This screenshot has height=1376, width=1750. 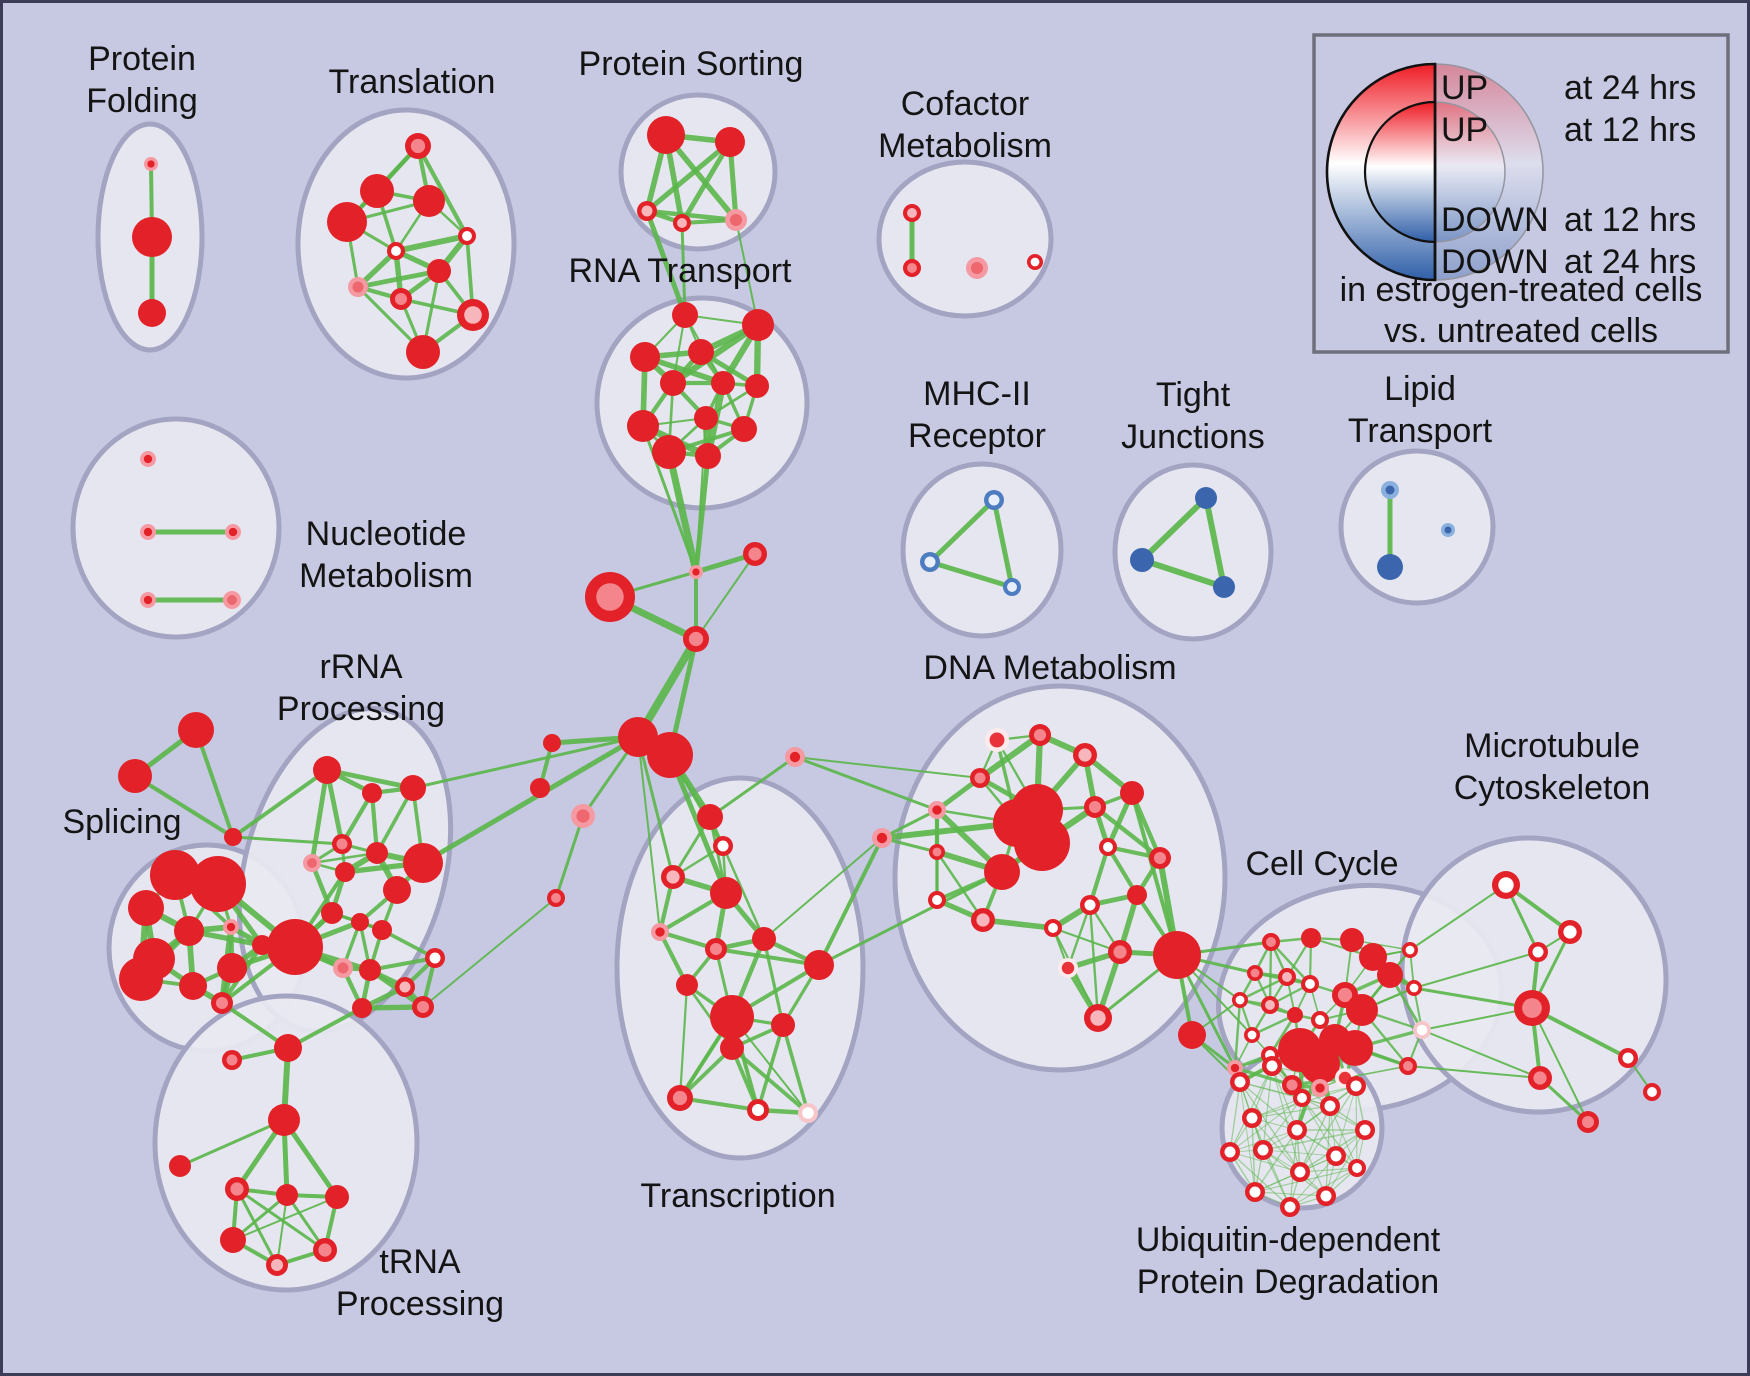 I want to click on cluster-label-rt: RNA Transport, so click(x=681, y=271).